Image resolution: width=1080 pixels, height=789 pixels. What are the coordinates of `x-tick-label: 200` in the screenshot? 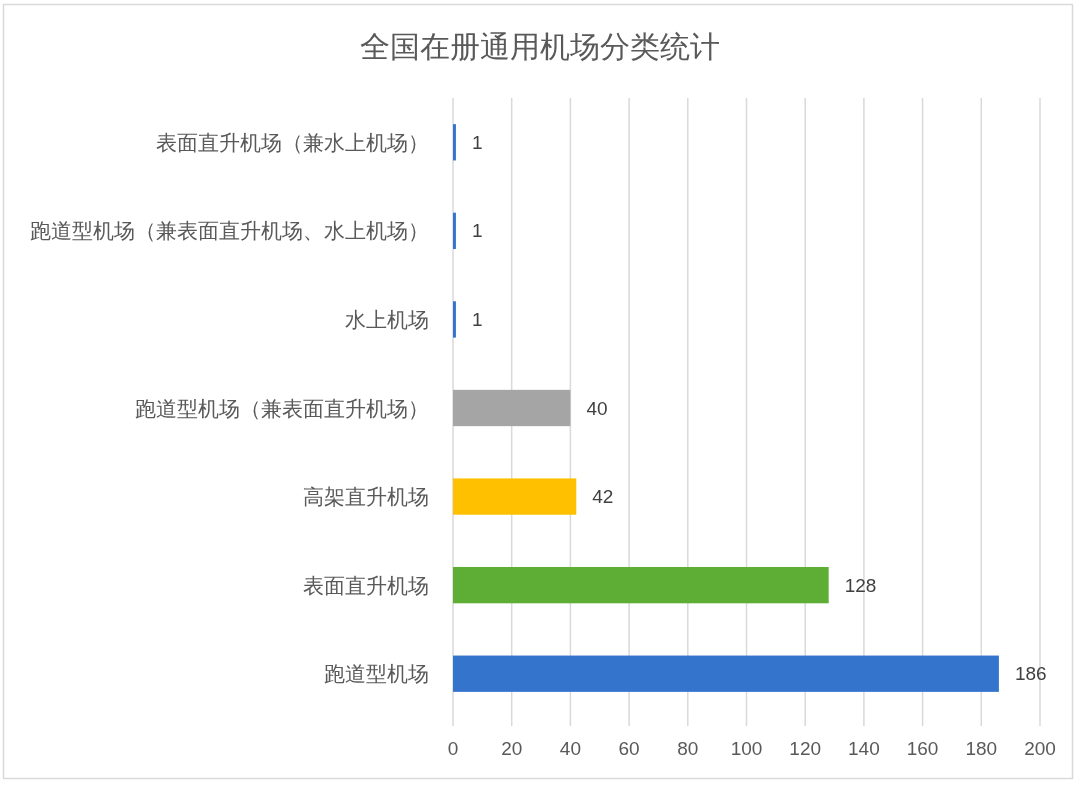 It's located at (1040, 748).